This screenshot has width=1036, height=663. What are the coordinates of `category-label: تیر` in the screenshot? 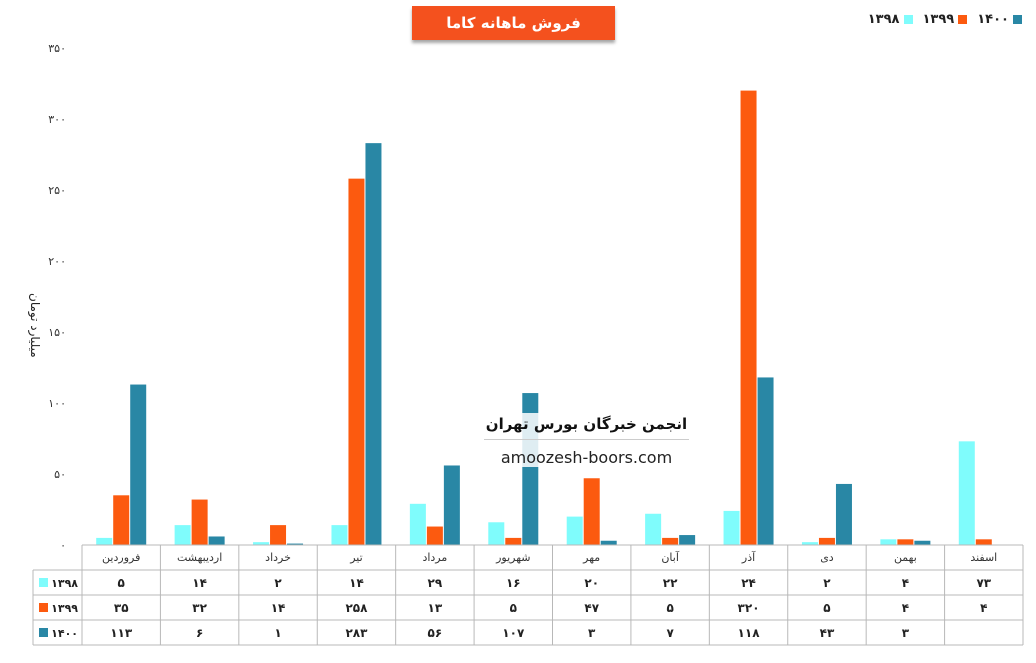 It's located at (355, 557).